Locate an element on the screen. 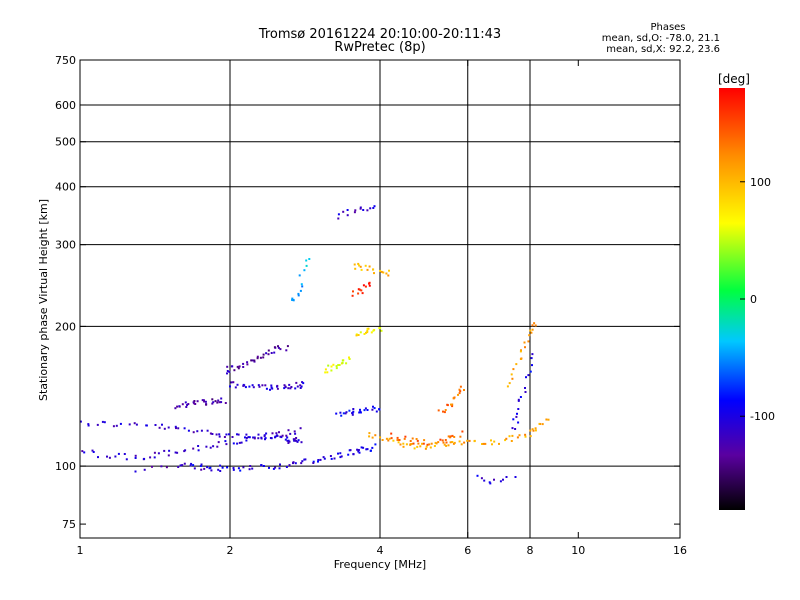 The height and width of the screenshot is (600, 800). y-tick-label: 400 is located at coordinates (65, 187).